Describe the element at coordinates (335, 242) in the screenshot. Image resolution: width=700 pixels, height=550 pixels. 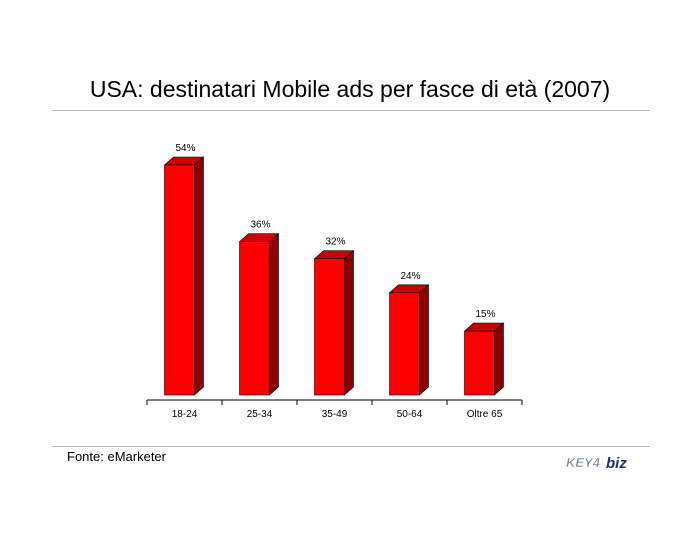
I see `data-label: 32%` at that location.